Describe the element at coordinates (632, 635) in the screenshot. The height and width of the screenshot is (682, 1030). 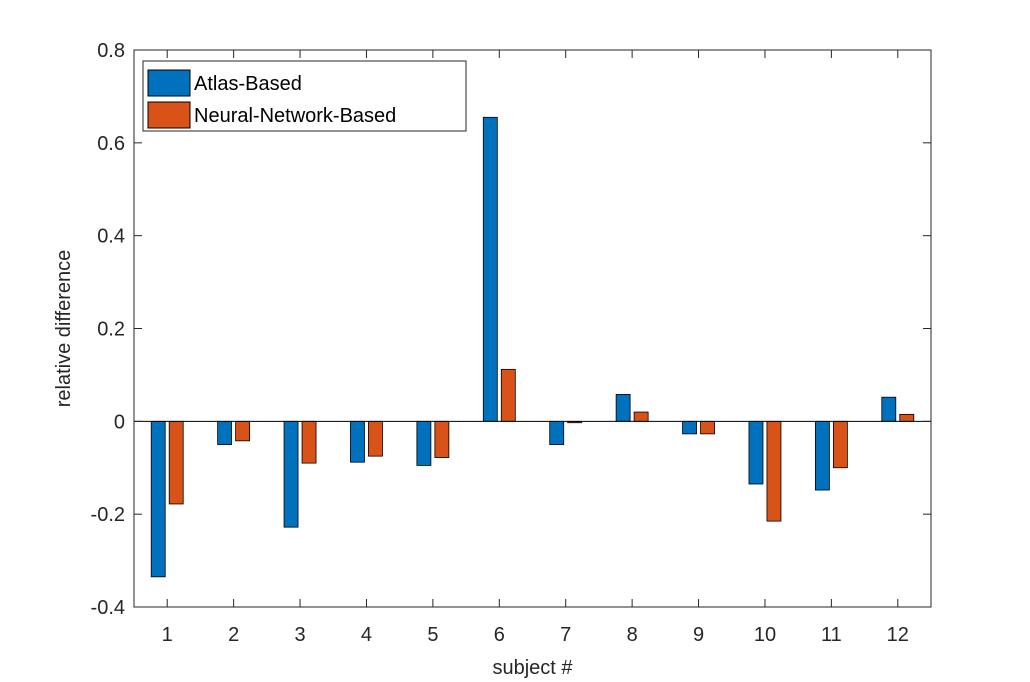
I see `x-tick-label: 8` at that location.